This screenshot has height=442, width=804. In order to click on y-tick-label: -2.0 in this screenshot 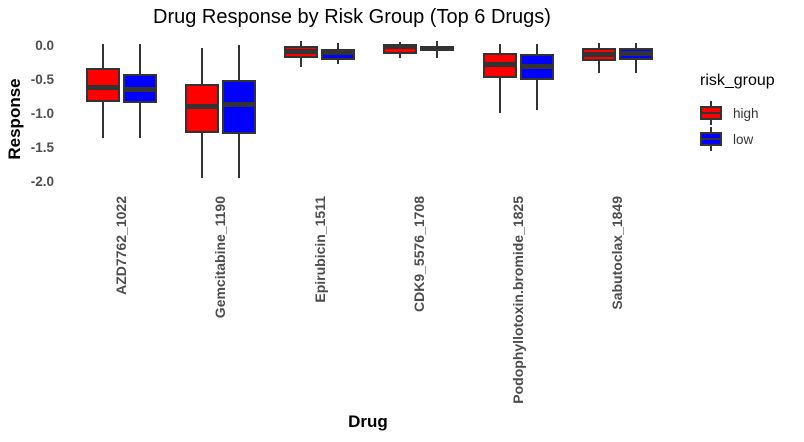, I will do `click(42, 181)`.